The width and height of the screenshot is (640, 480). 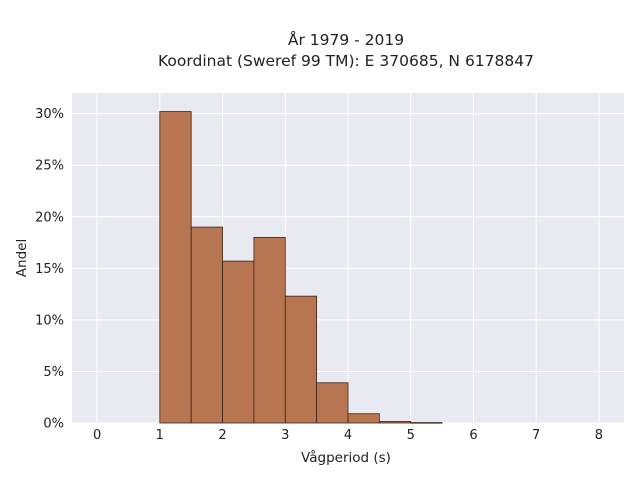 What do you see at coordinates (346, 457) in the screenshot?
I see `x-axis-label: Vågperiod (s)` at bounding box center [346, 457].